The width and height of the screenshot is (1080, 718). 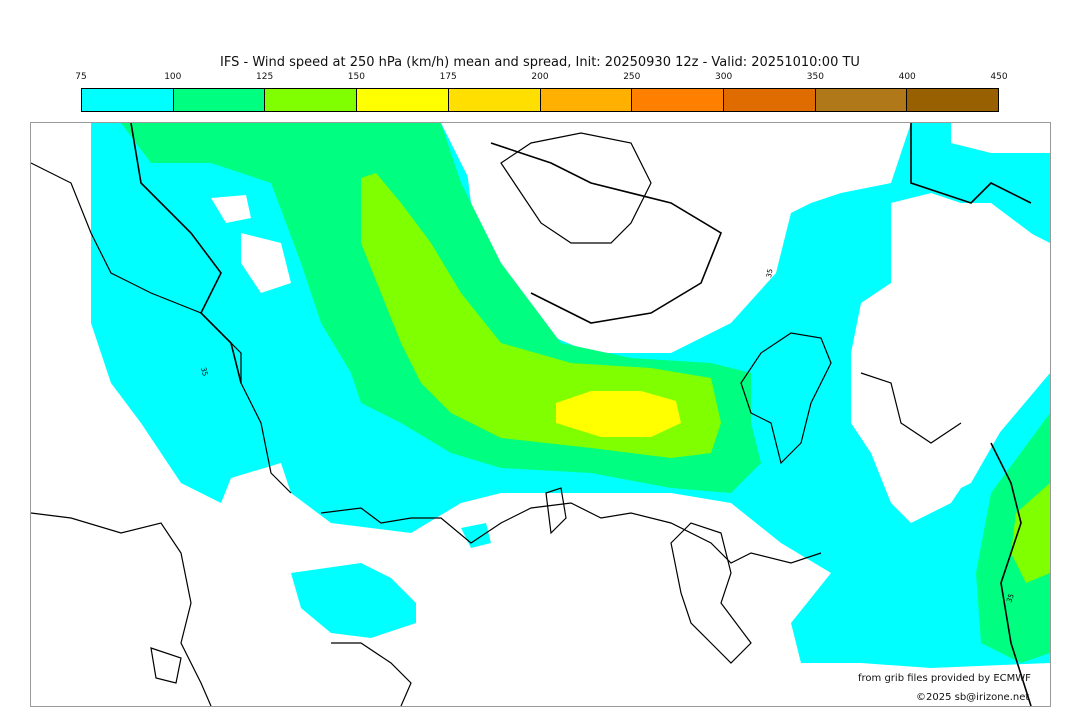 What do you see at coordinates (356, 77) in the screenshot?
I see `colorbar-tick-label: 150` at bounding box center [356, 77].